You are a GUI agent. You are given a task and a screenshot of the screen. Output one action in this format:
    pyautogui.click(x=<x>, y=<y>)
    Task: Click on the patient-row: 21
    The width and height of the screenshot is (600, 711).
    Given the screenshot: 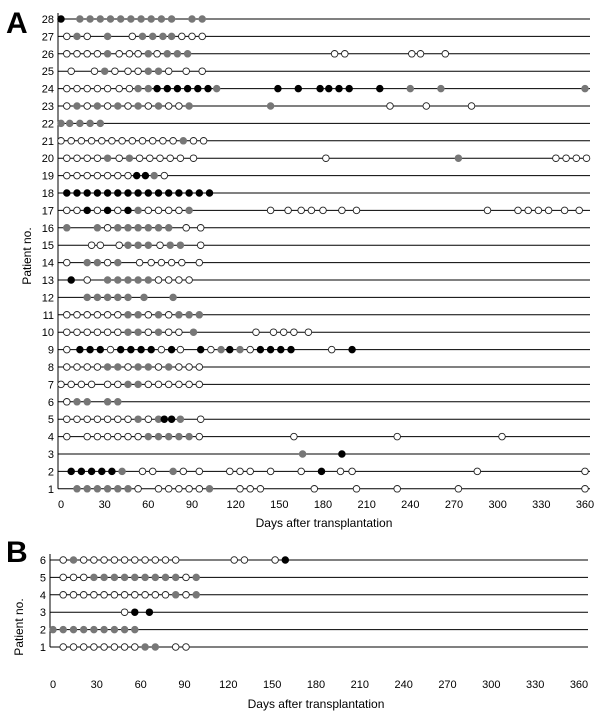 What is the action you would take?
    pyautogui.click(x=316, y=142)
    